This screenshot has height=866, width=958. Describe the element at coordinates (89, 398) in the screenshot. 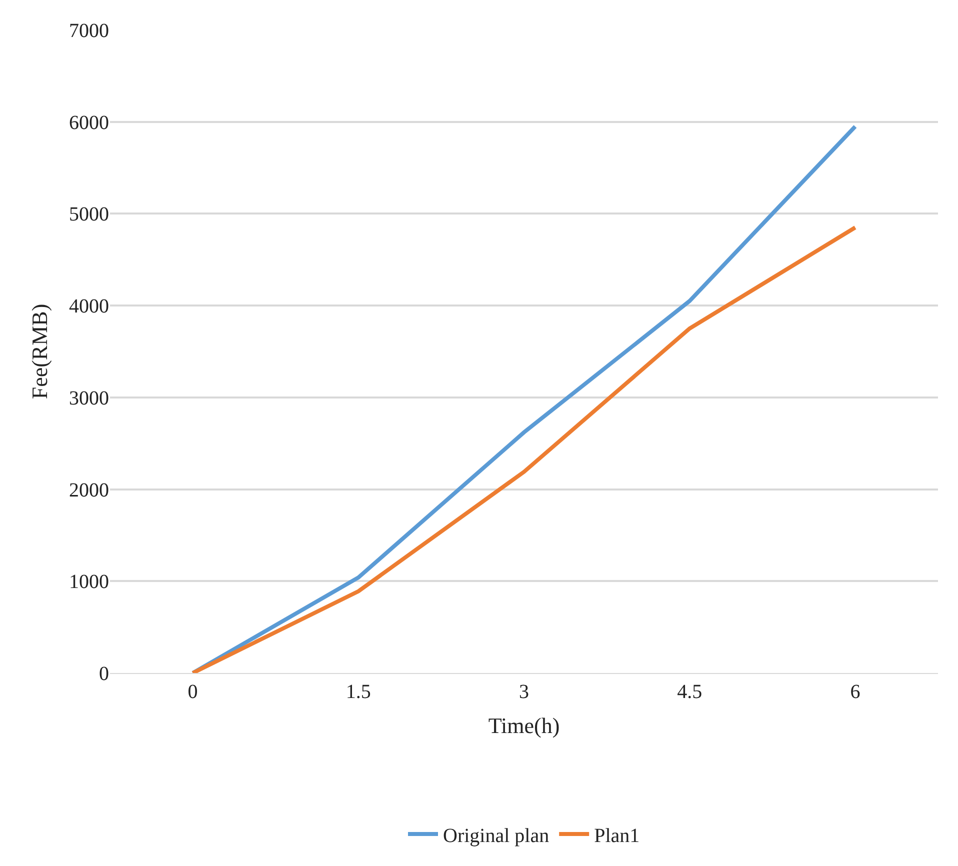

I see `y-tick-label: 3000` at that location.